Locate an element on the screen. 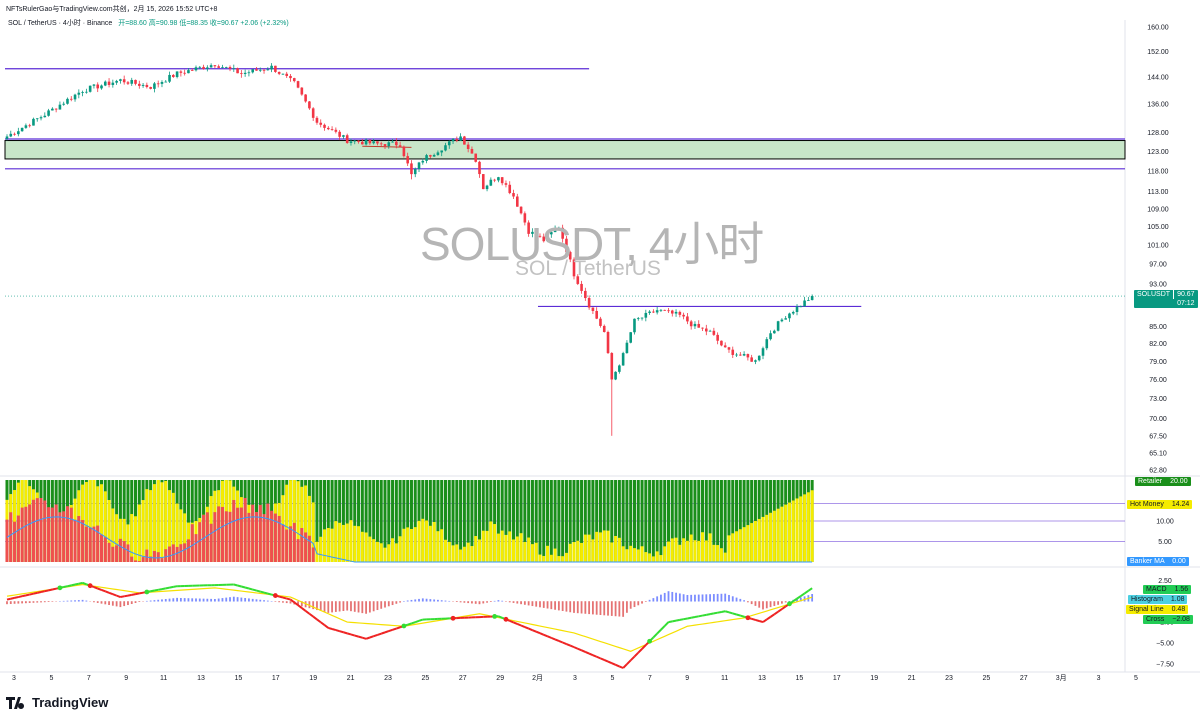 This screenshot has width=1200, height=718. cross-label-value: −2.08 is located at coordinates (1181, 619).